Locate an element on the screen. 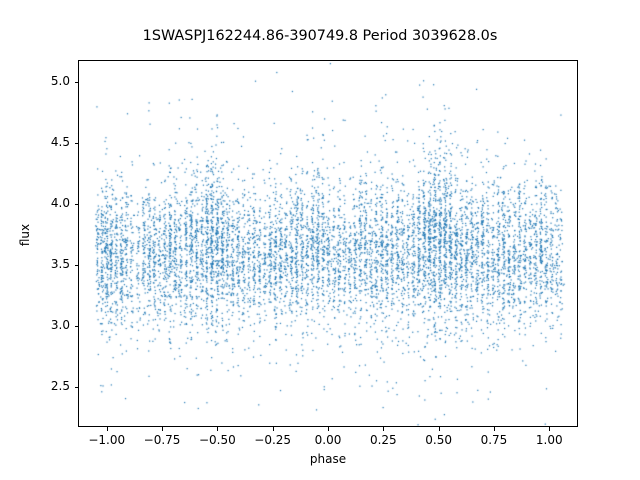  x-tick-label: 0.25 is located at coordinates (383, 440).